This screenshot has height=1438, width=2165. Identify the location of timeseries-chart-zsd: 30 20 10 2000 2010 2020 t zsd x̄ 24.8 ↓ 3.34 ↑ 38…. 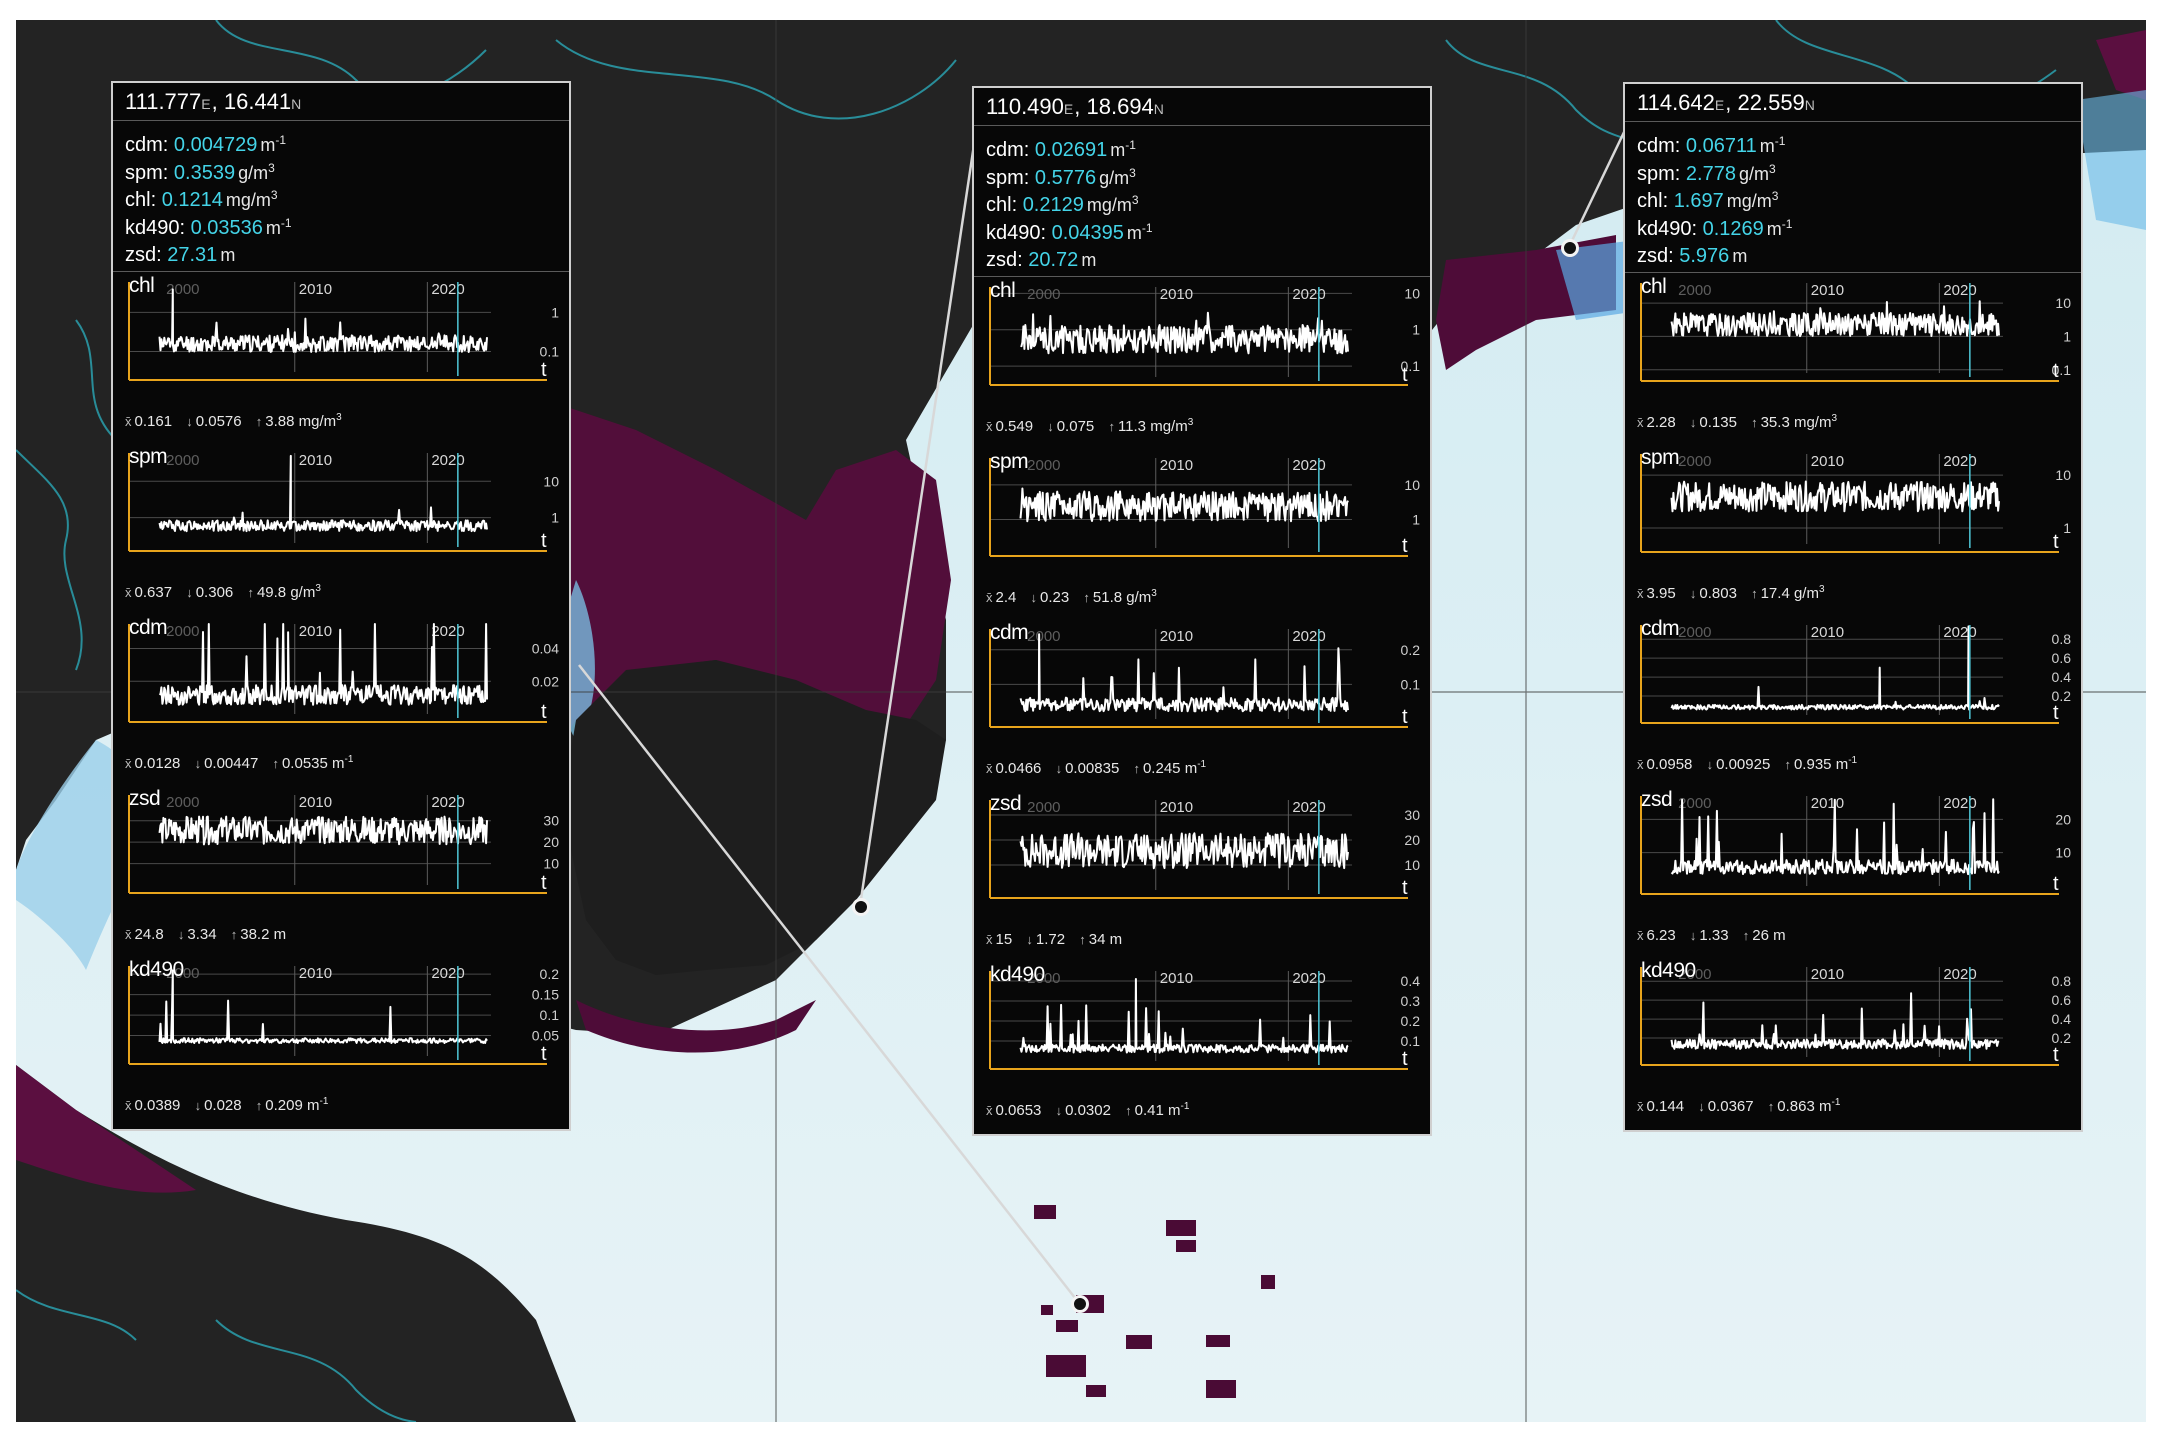
(341, 870).